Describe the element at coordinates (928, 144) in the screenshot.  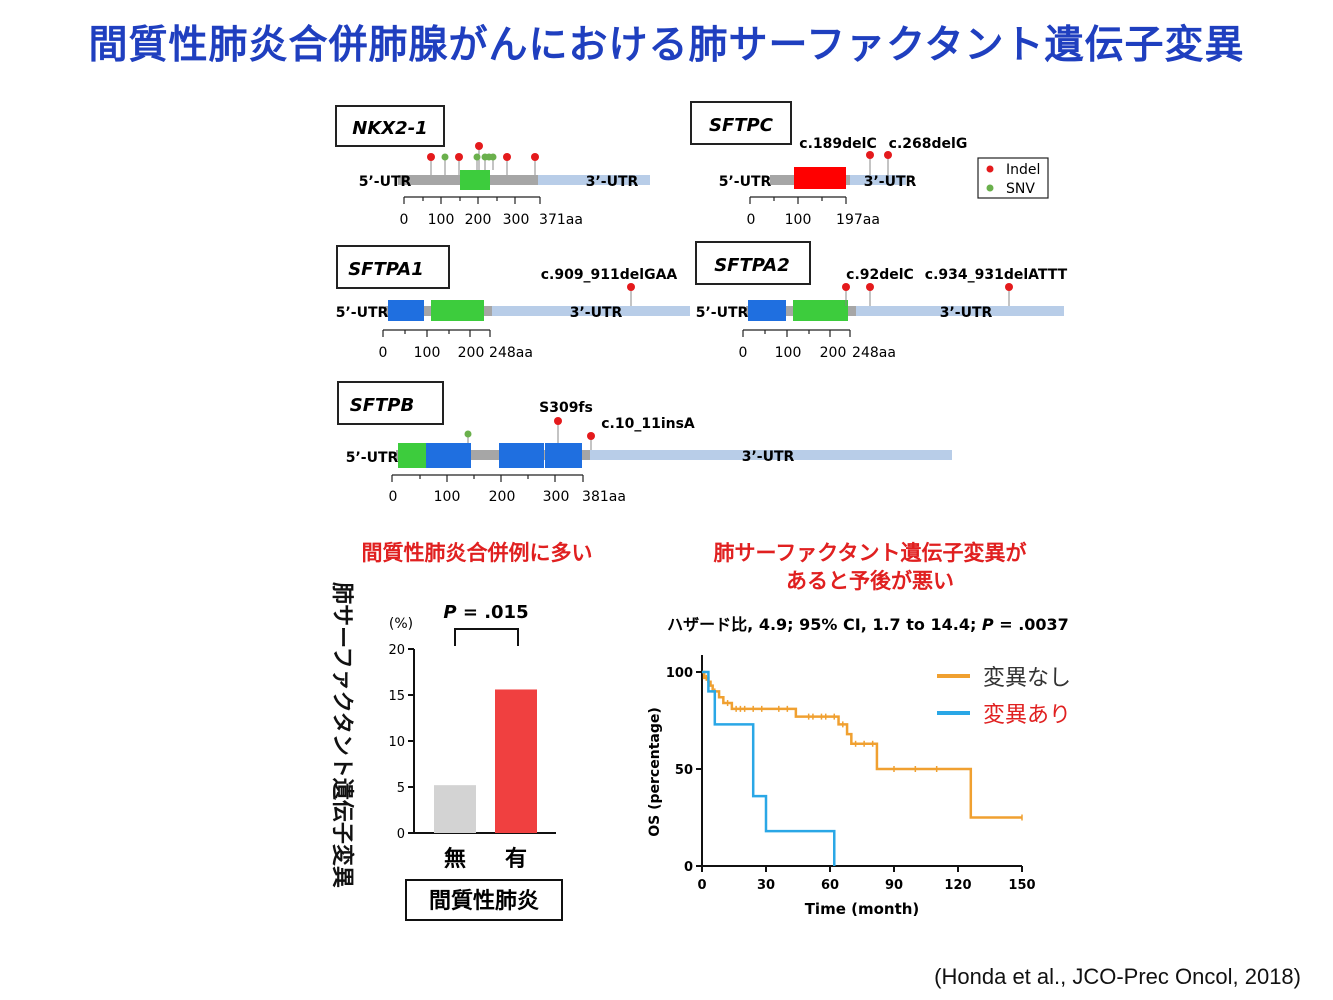
I see `sftpc-mutation-label: c.268delG` at that location.